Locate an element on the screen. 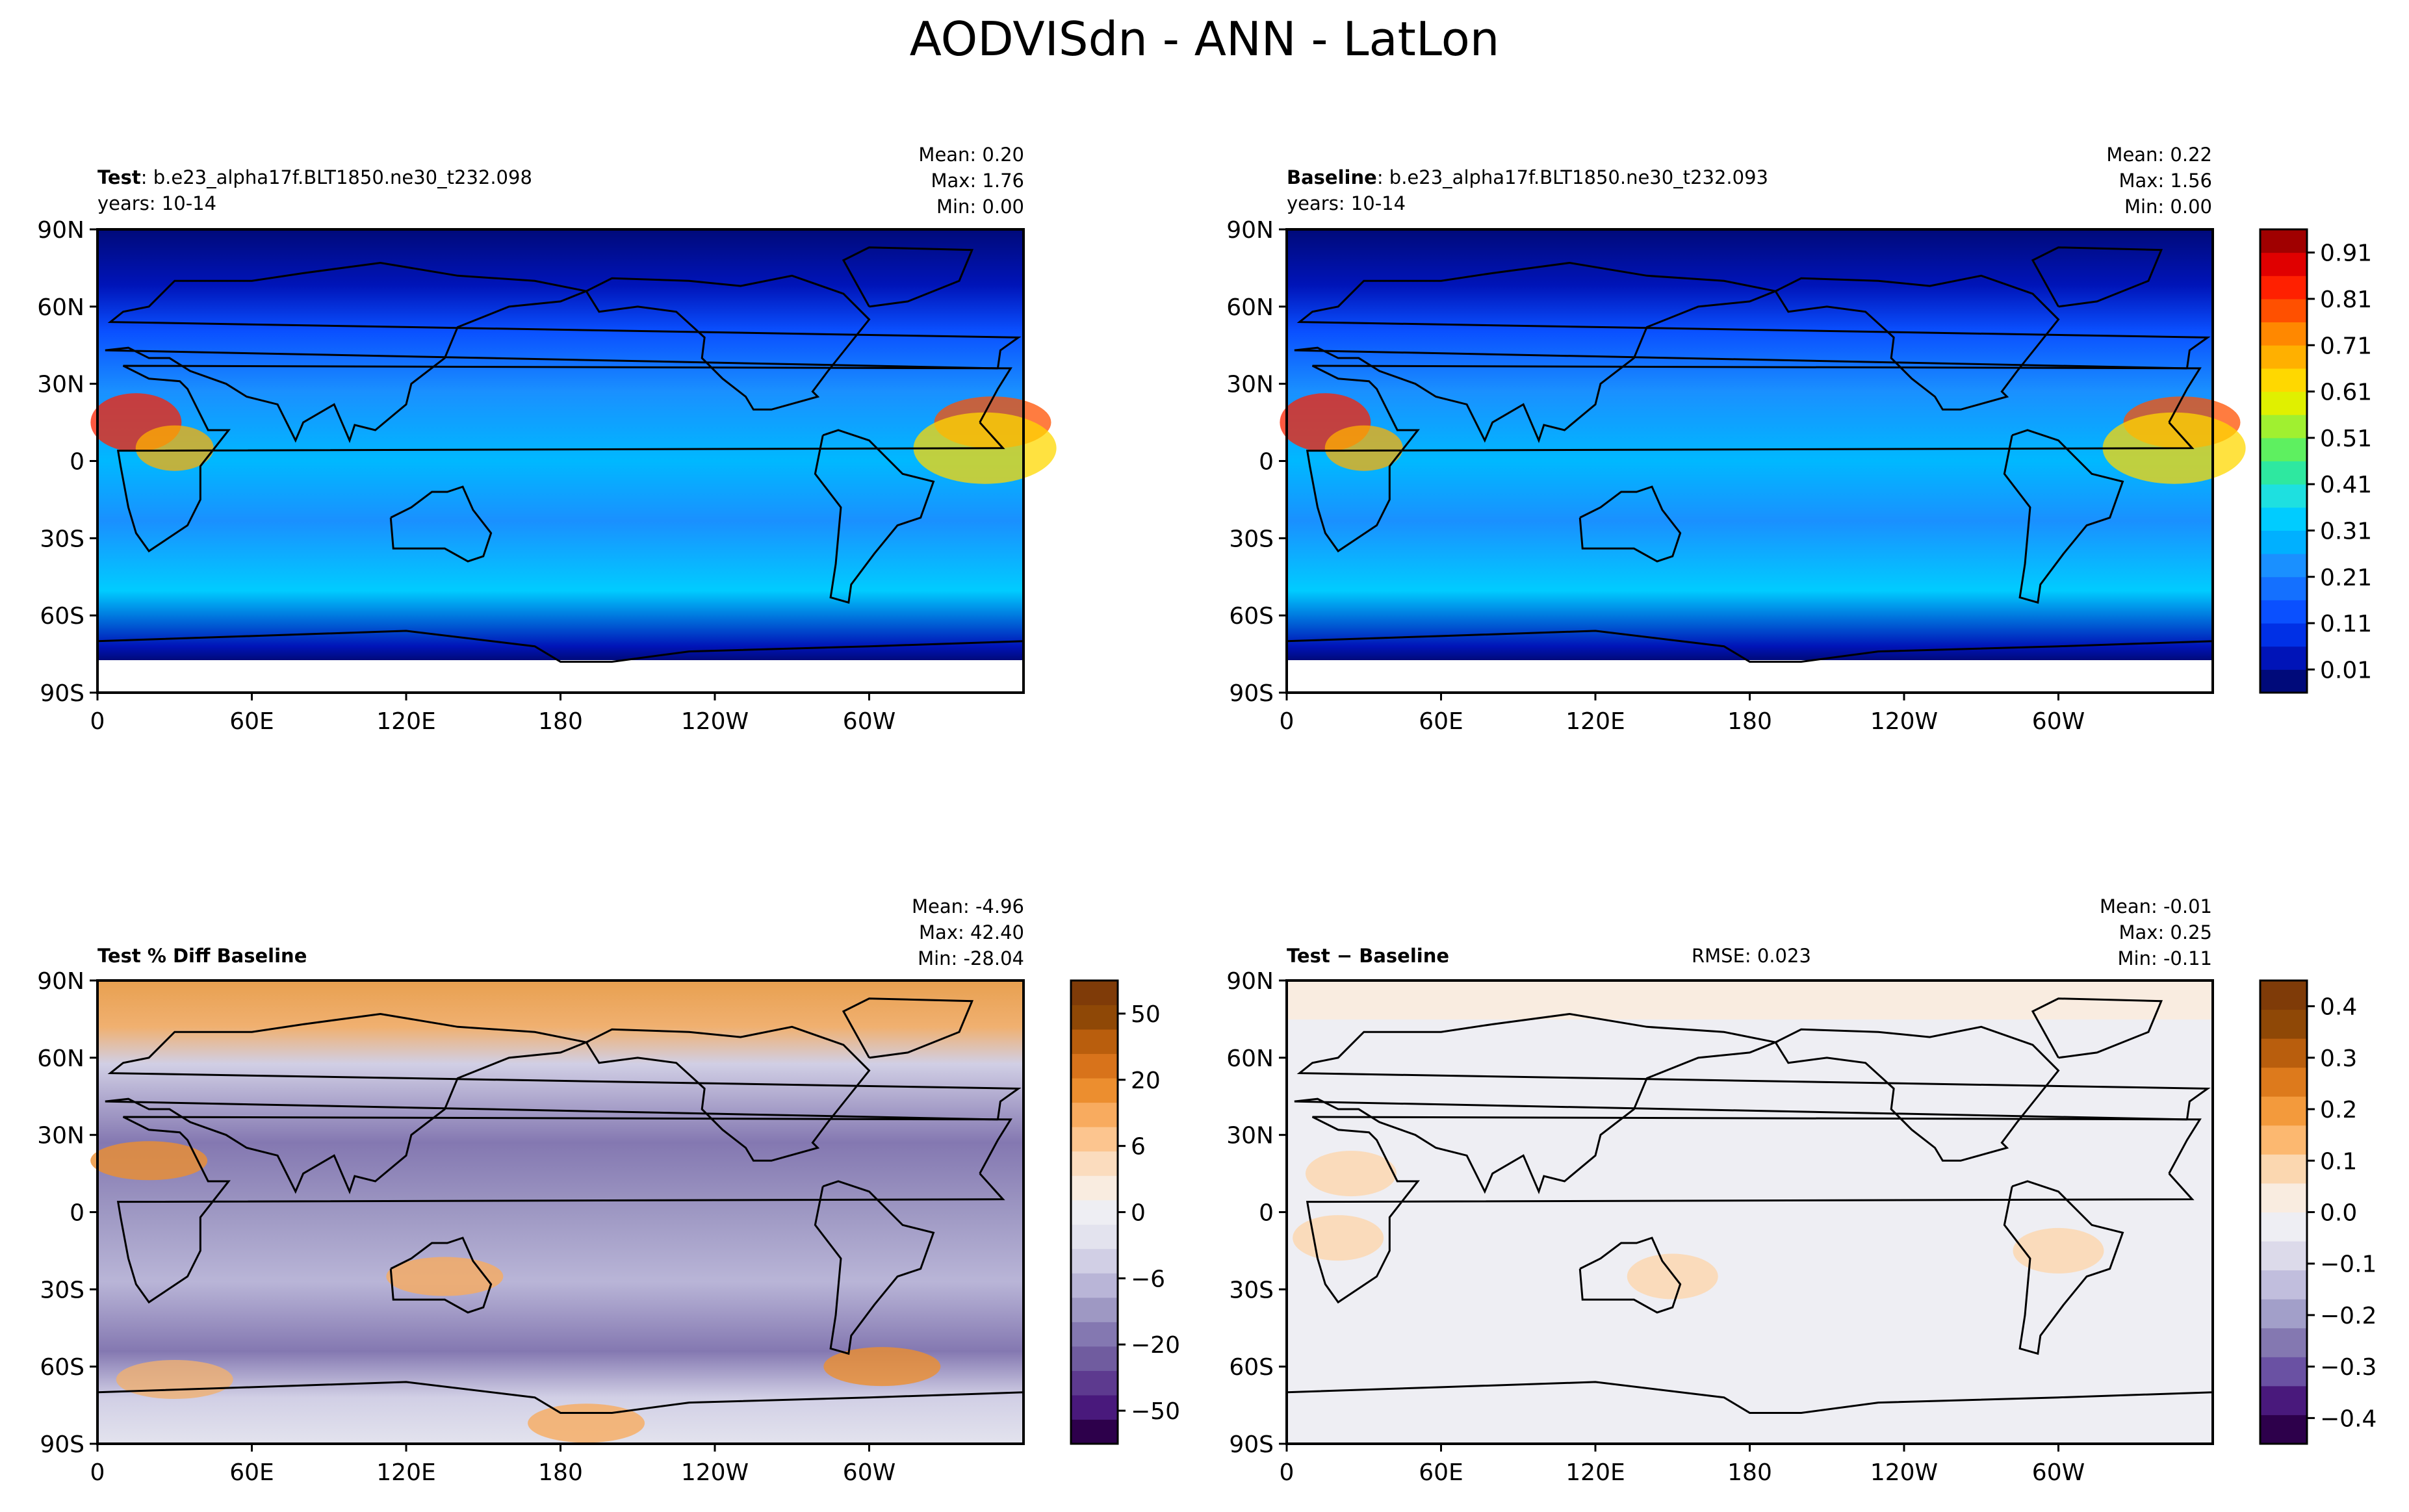 This screenshot has height=1512, width=2409. colorbar-aod: 0.91 0.81 0.71 0.61 0.51 0.41 0.31 0.21 0.11 0.01 is located at coordinates (2315, 461).